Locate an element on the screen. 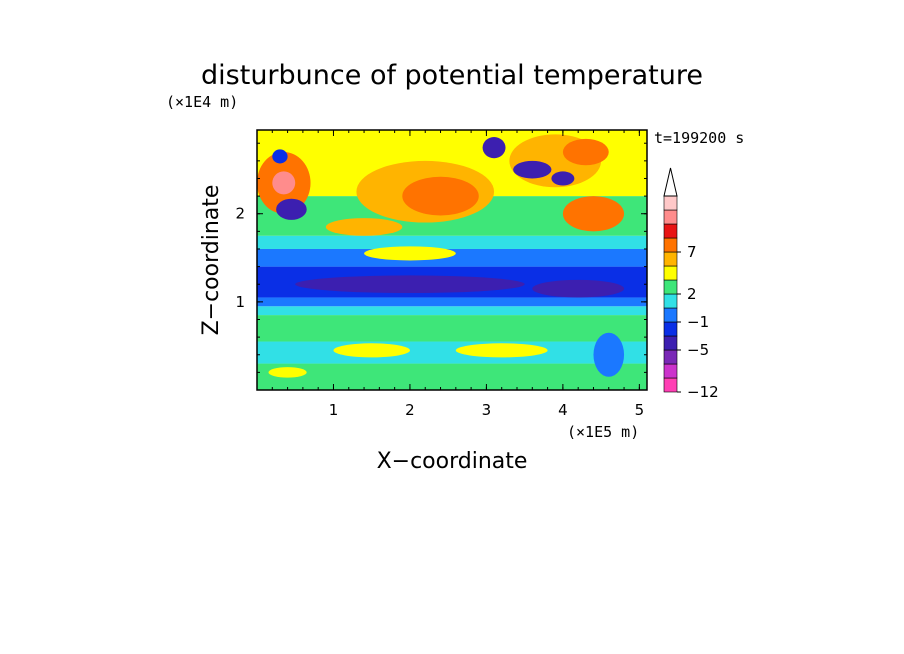 The image size is (904, 654). y-tick-label-1: 1 is located at coordinates (240, 302).